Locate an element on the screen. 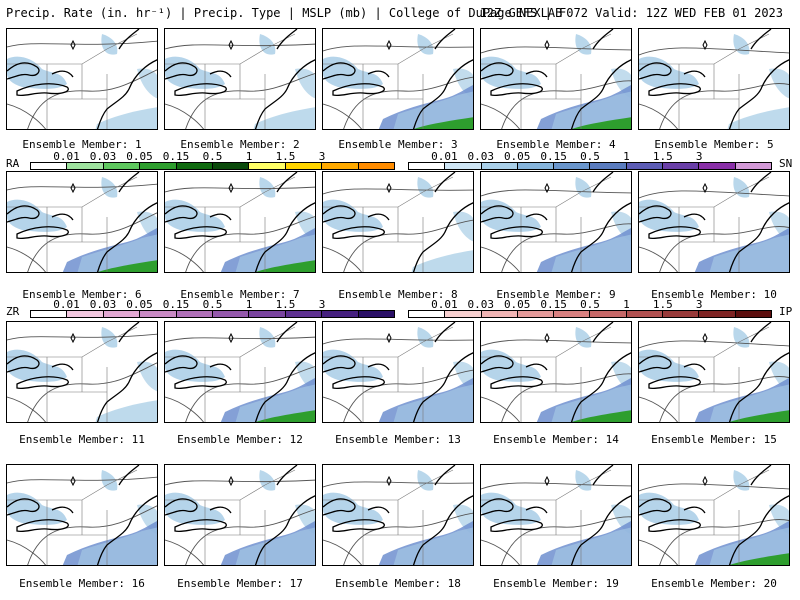 This screenshot has width=800, height=600. ensemble-member-label: Ensemble Member: 4 is located at coordinates (556, 144).